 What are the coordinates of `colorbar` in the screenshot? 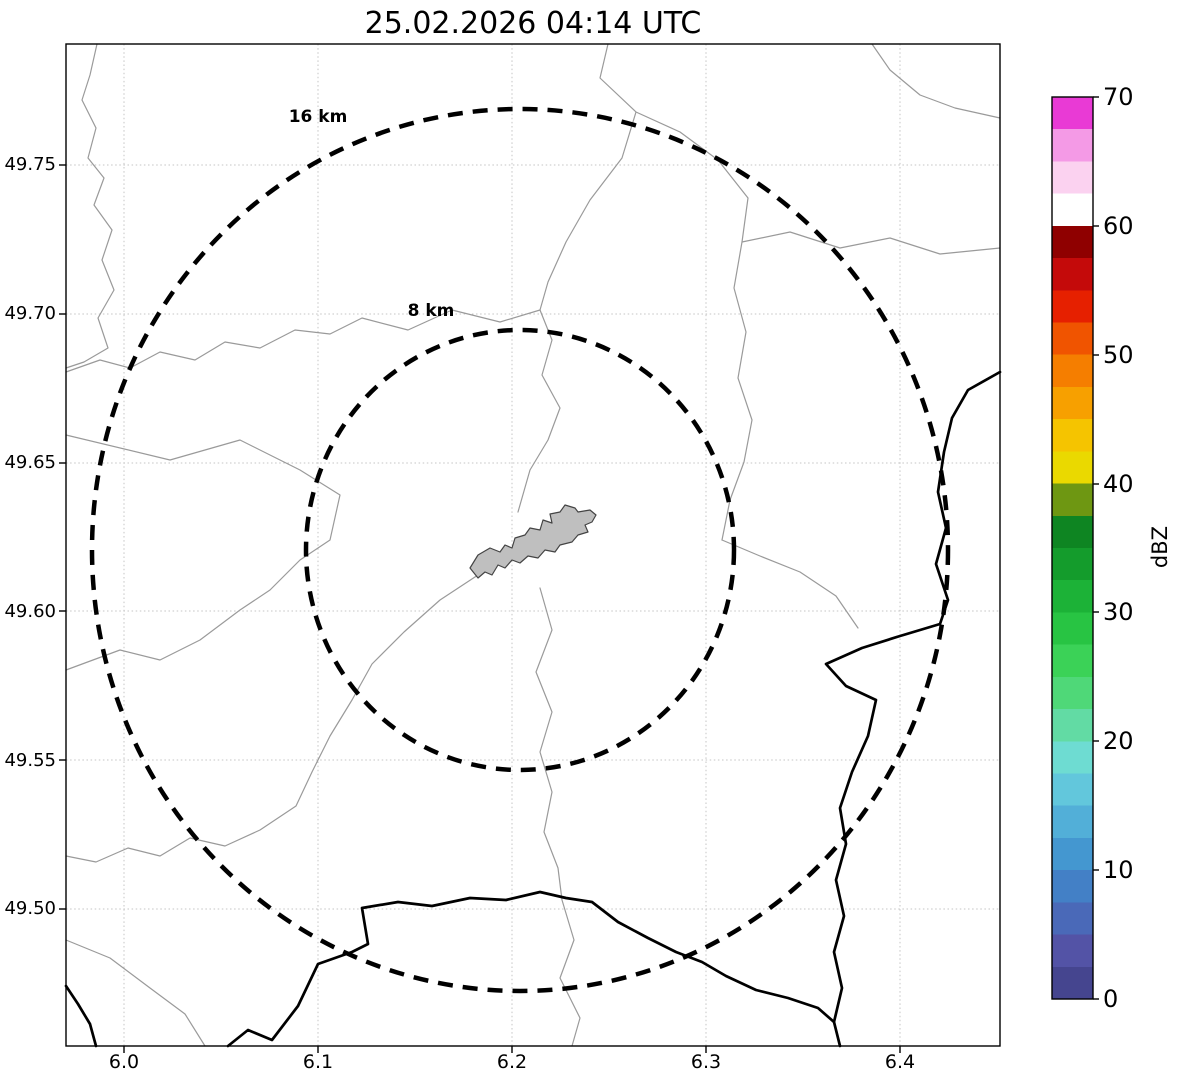 It's located at (1075, 548).